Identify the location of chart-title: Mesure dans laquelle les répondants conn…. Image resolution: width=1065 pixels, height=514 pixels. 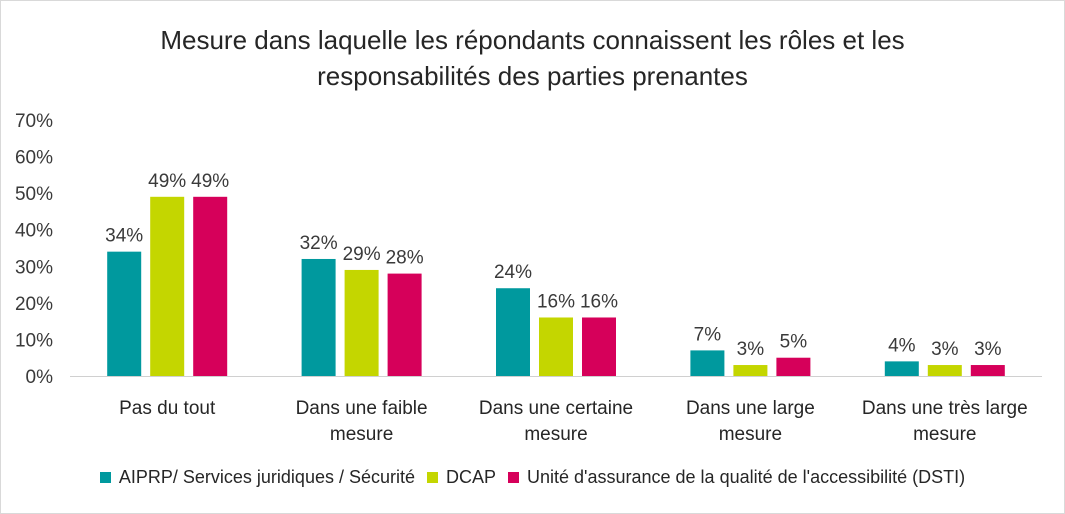
(532, 58).